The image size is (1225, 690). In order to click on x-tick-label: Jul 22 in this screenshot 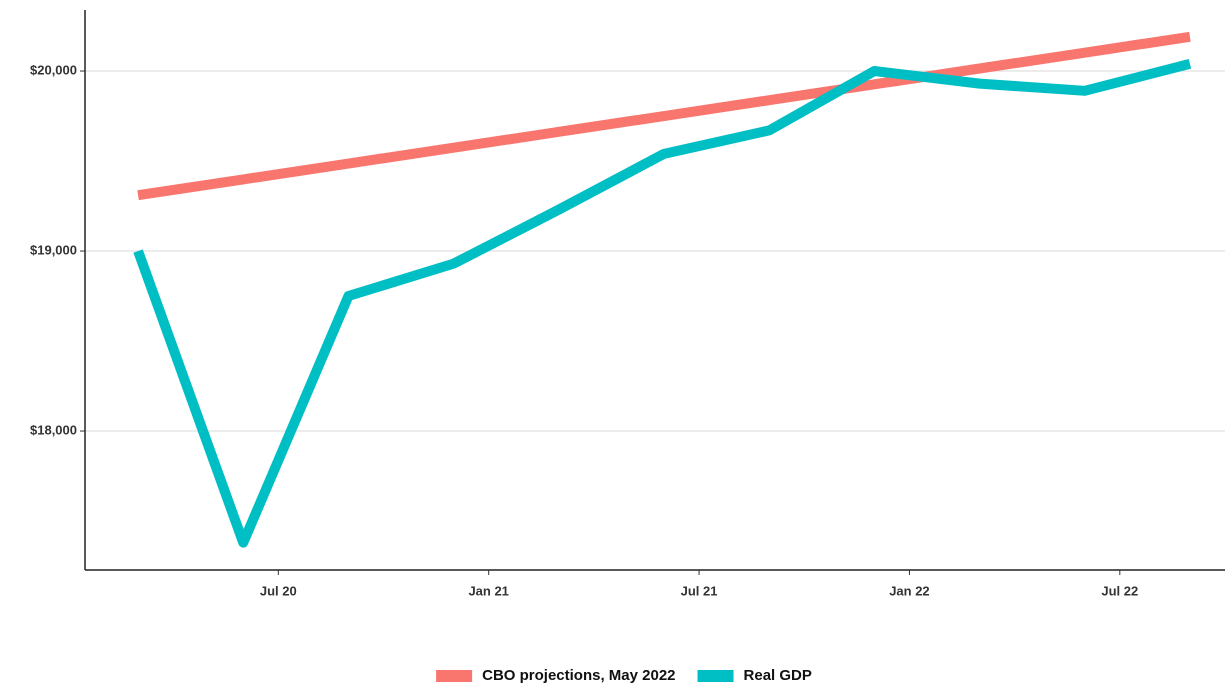, I will do `click(1119, 590)`.